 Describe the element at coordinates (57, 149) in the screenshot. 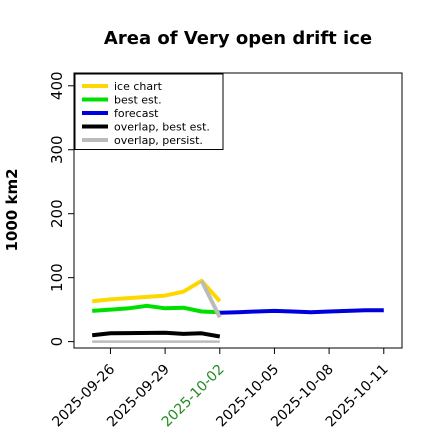

I see `y-tick-label-300: 300` at that location.